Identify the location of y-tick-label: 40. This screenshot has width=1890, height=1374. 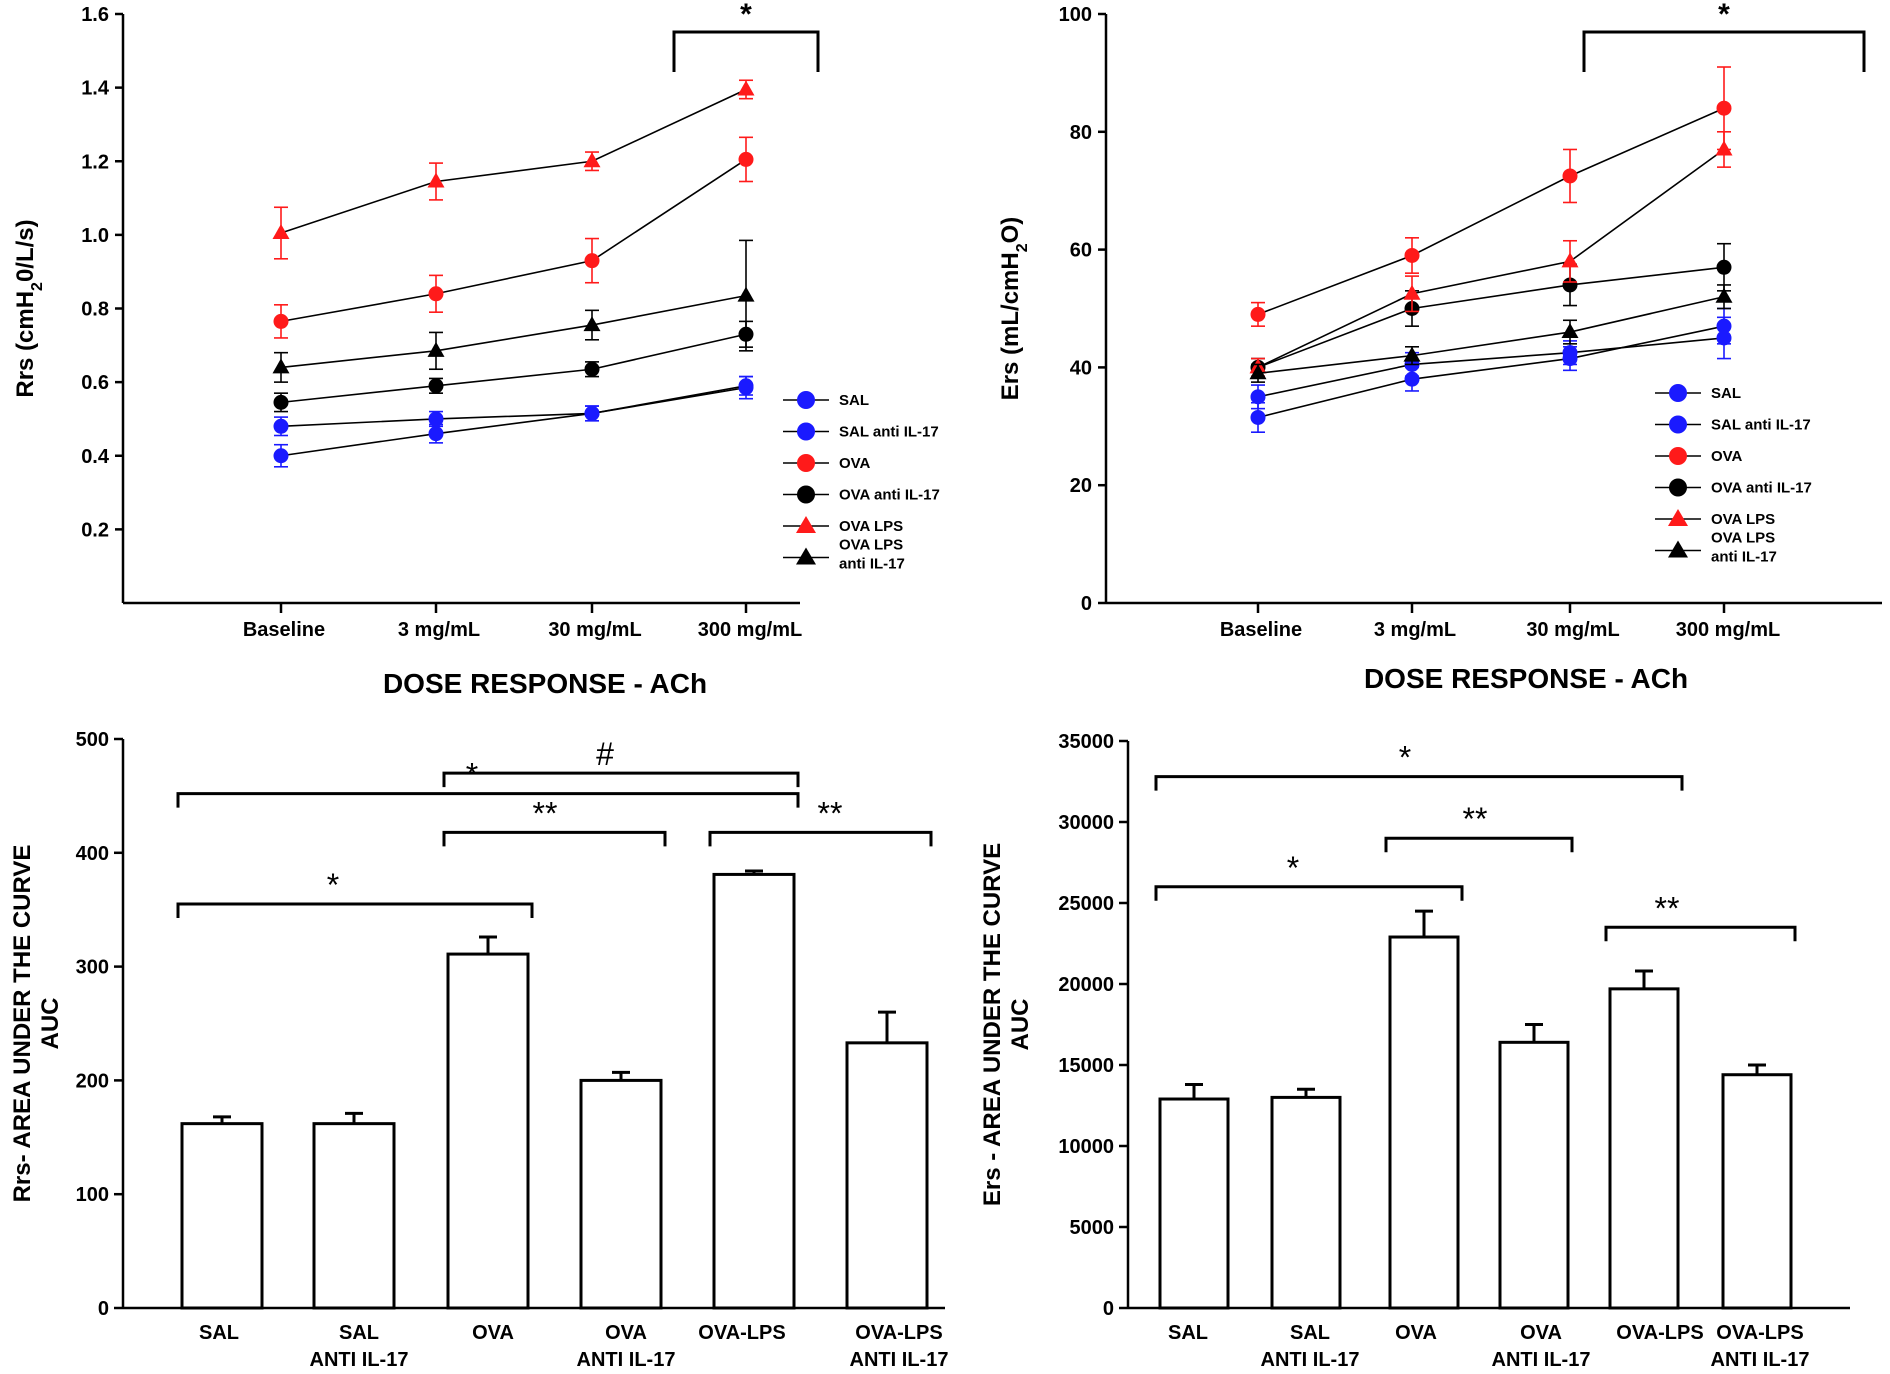
(1081, 368).